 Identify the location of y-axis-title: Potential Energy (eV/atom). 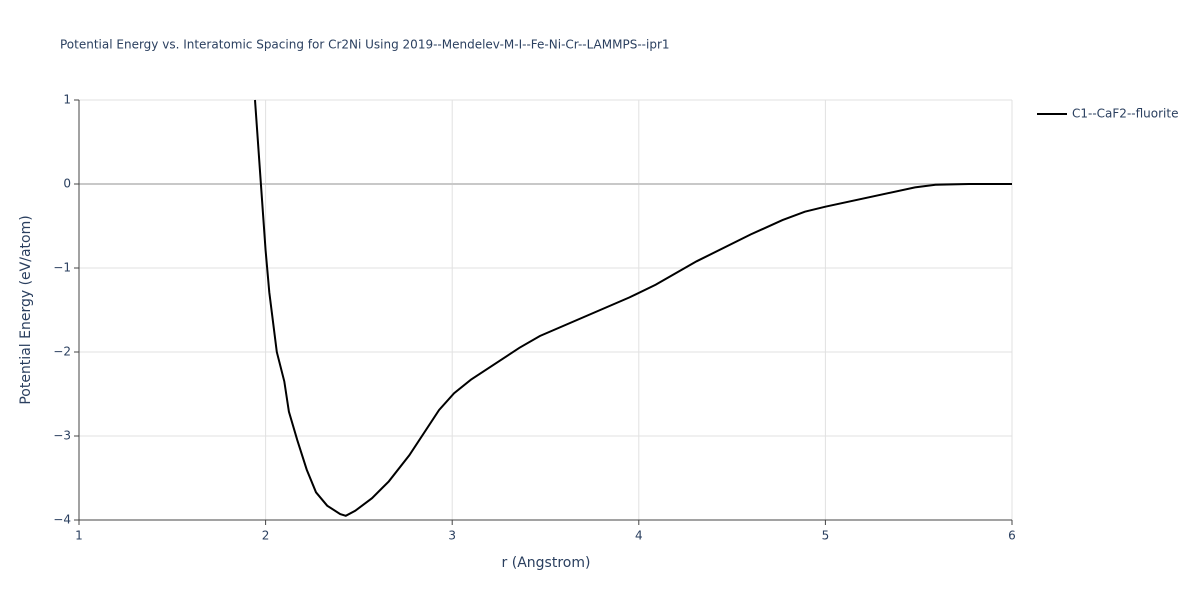
(26, 309).